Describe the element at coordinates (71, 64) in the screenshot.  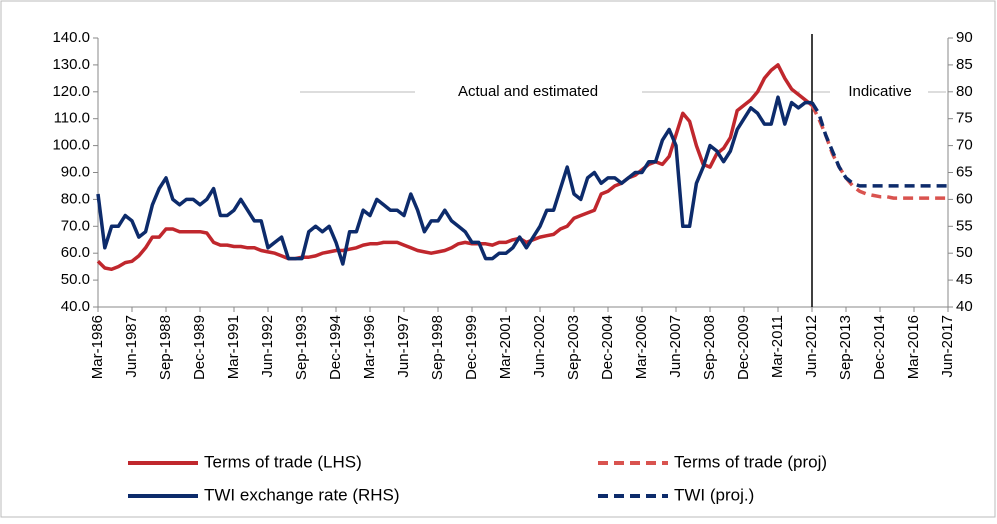
I see `y-tick-label: 130.0` at that location.